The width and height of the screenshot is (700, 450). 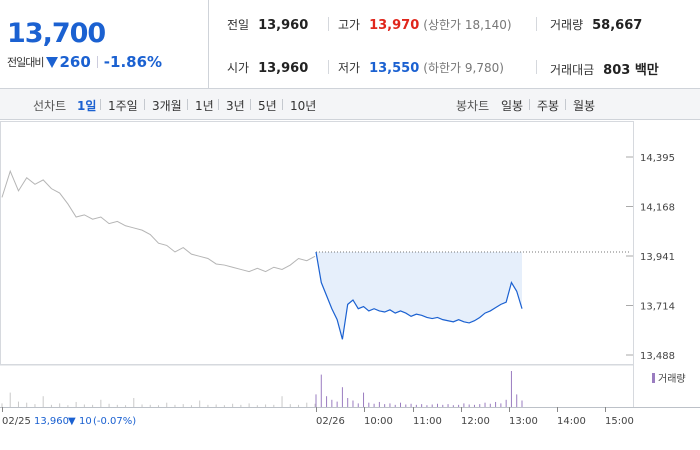 What do you see at coordinates (617, 25) in the screenshot?
I see `stat-value: 58,667` at bounding box center [617, 25].